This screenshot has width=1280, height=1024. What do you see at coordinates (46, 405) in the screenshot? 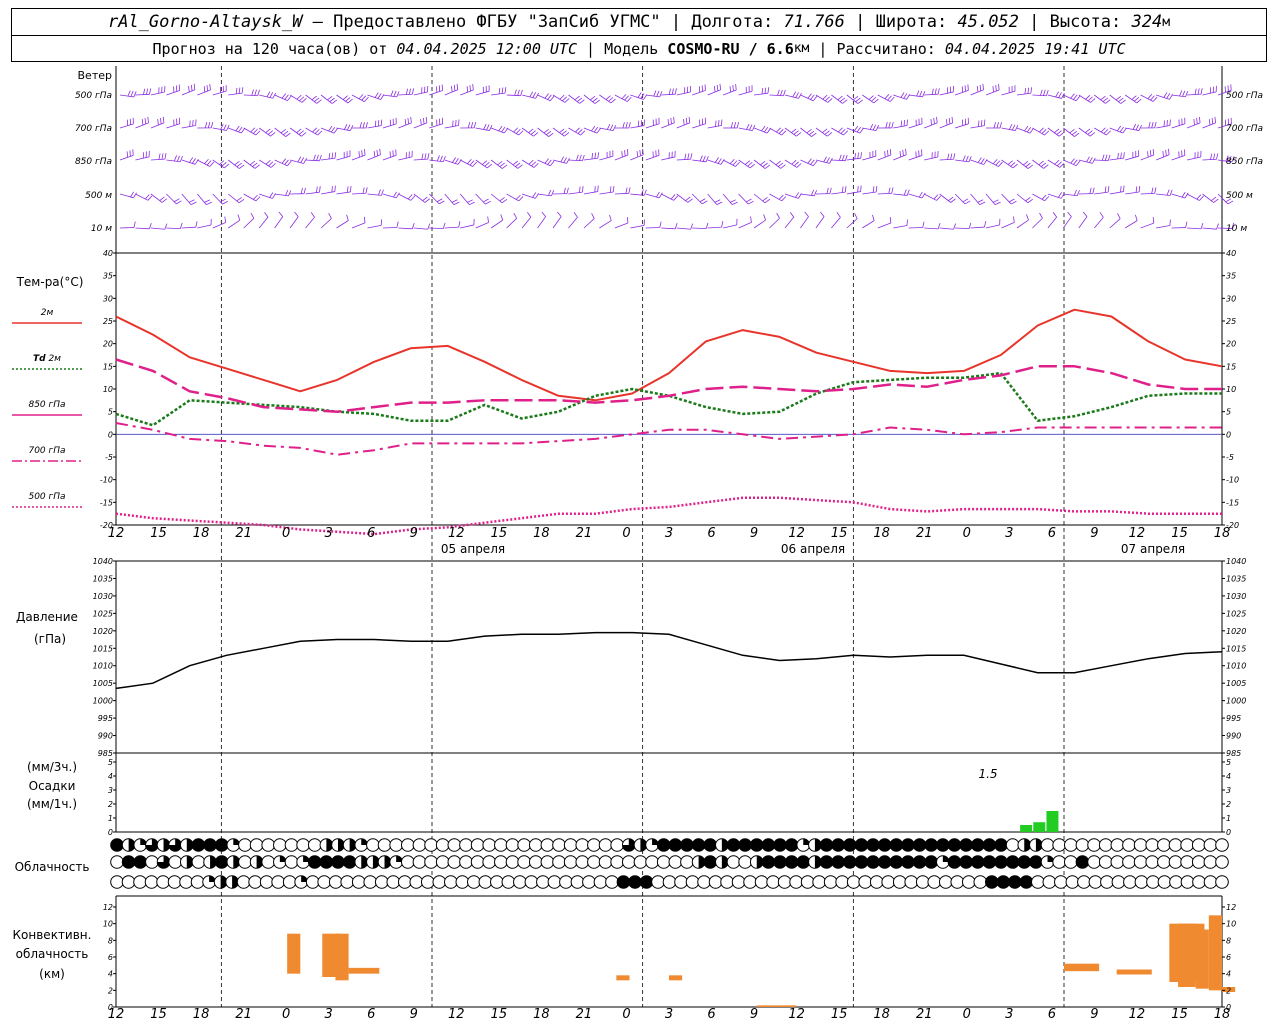
I see `legend-t850-label: 850 гПа` at bounding box center [46, 405].